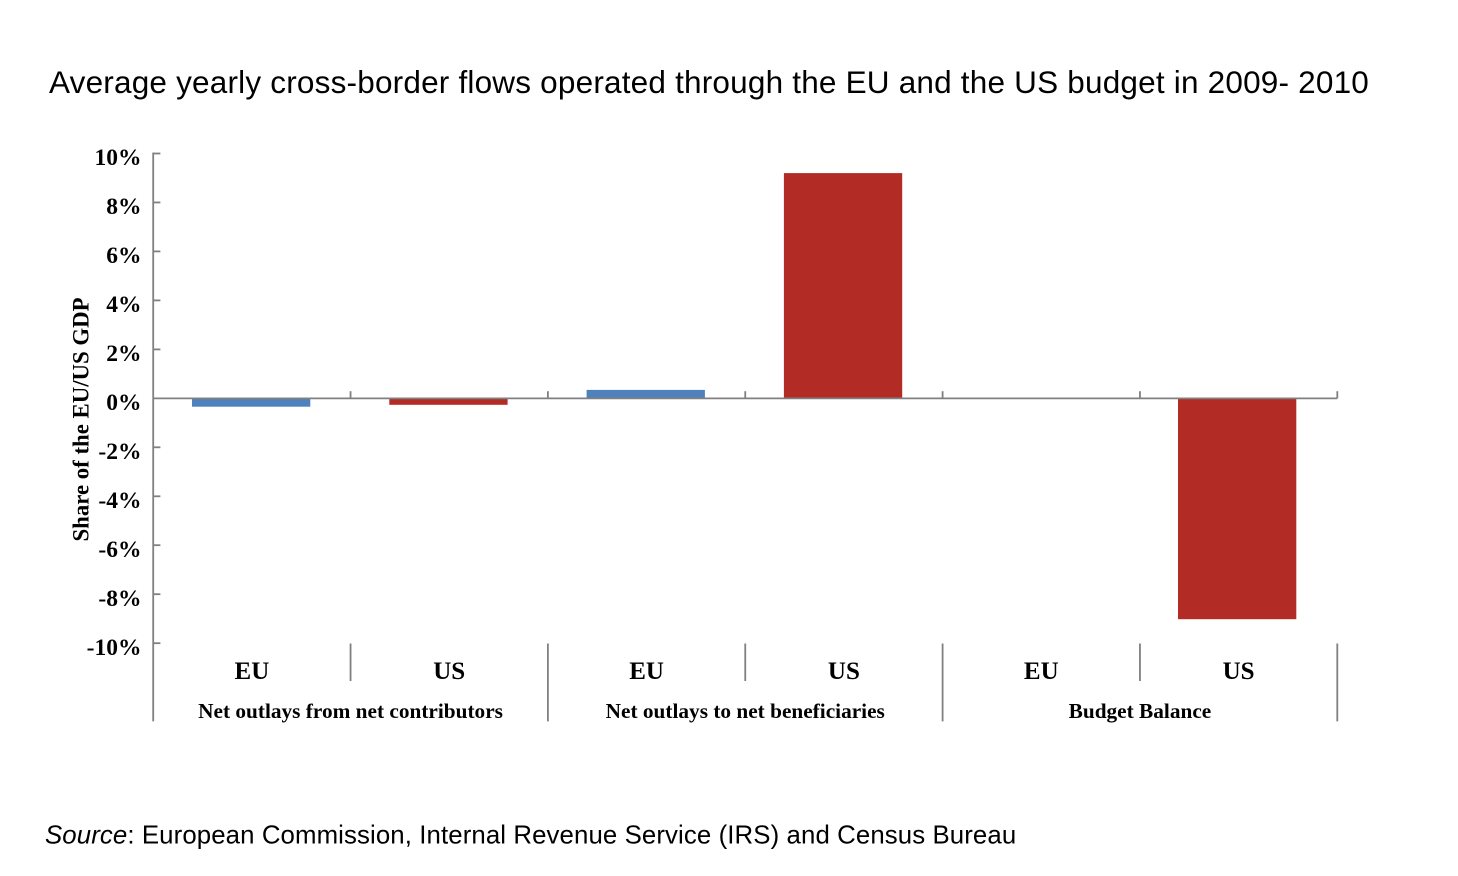  Describe the element at coordinates (119, 501) in the screenshot. I see `svg-text: -4%` at that location.